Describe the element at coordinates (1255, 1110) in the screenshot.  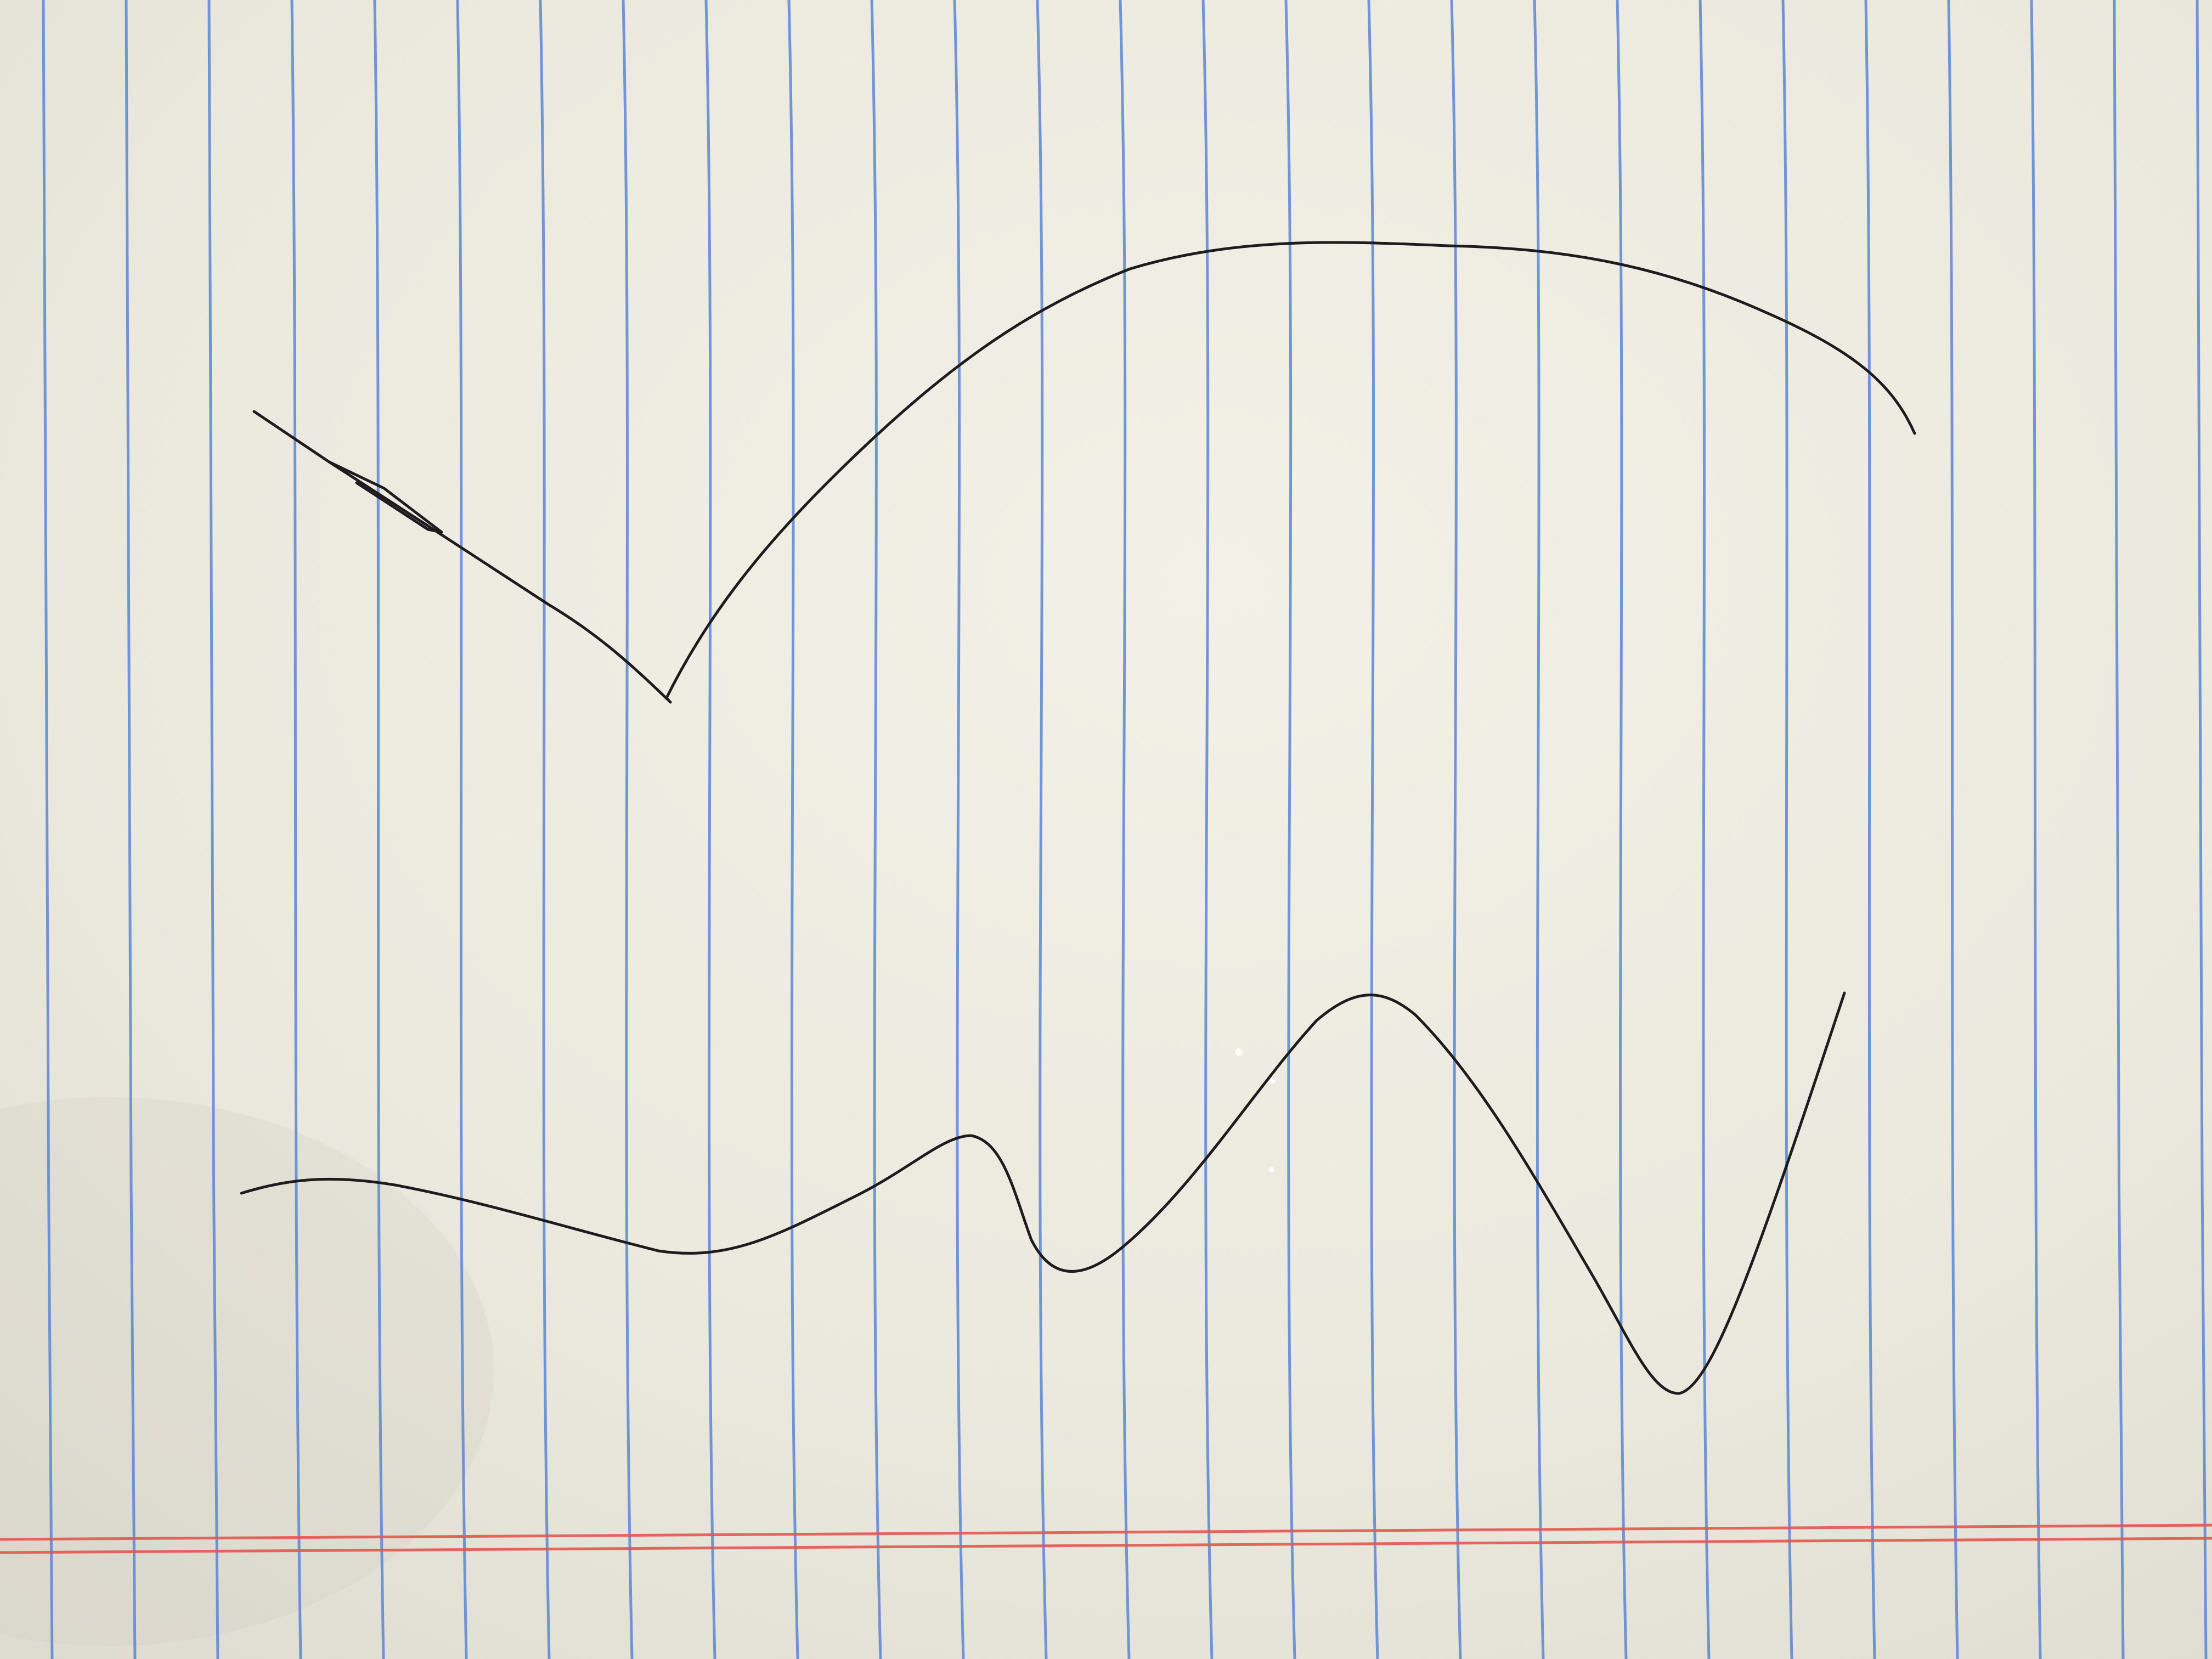
I see `paper-specks` at that location.